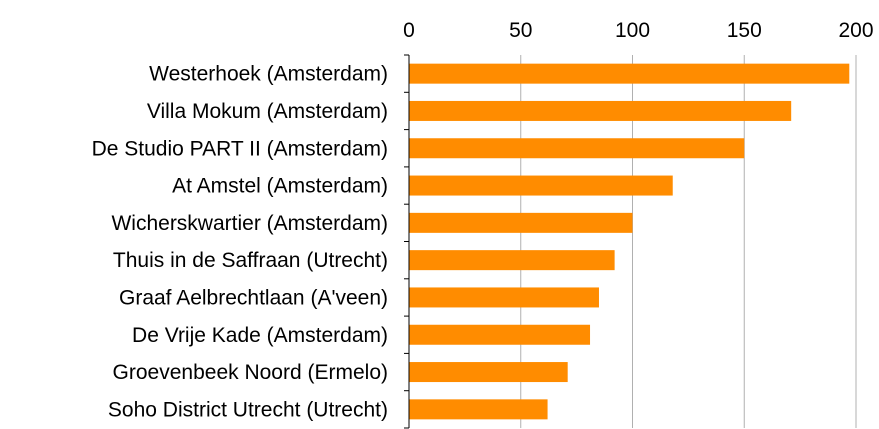 The width and height of the screenshot is (879, 429). What do you see at coordinates (268, 74) in the screenshot?
I see `category-label: Westerhoek (Amsterdam)` at bounding box center [268, 74].